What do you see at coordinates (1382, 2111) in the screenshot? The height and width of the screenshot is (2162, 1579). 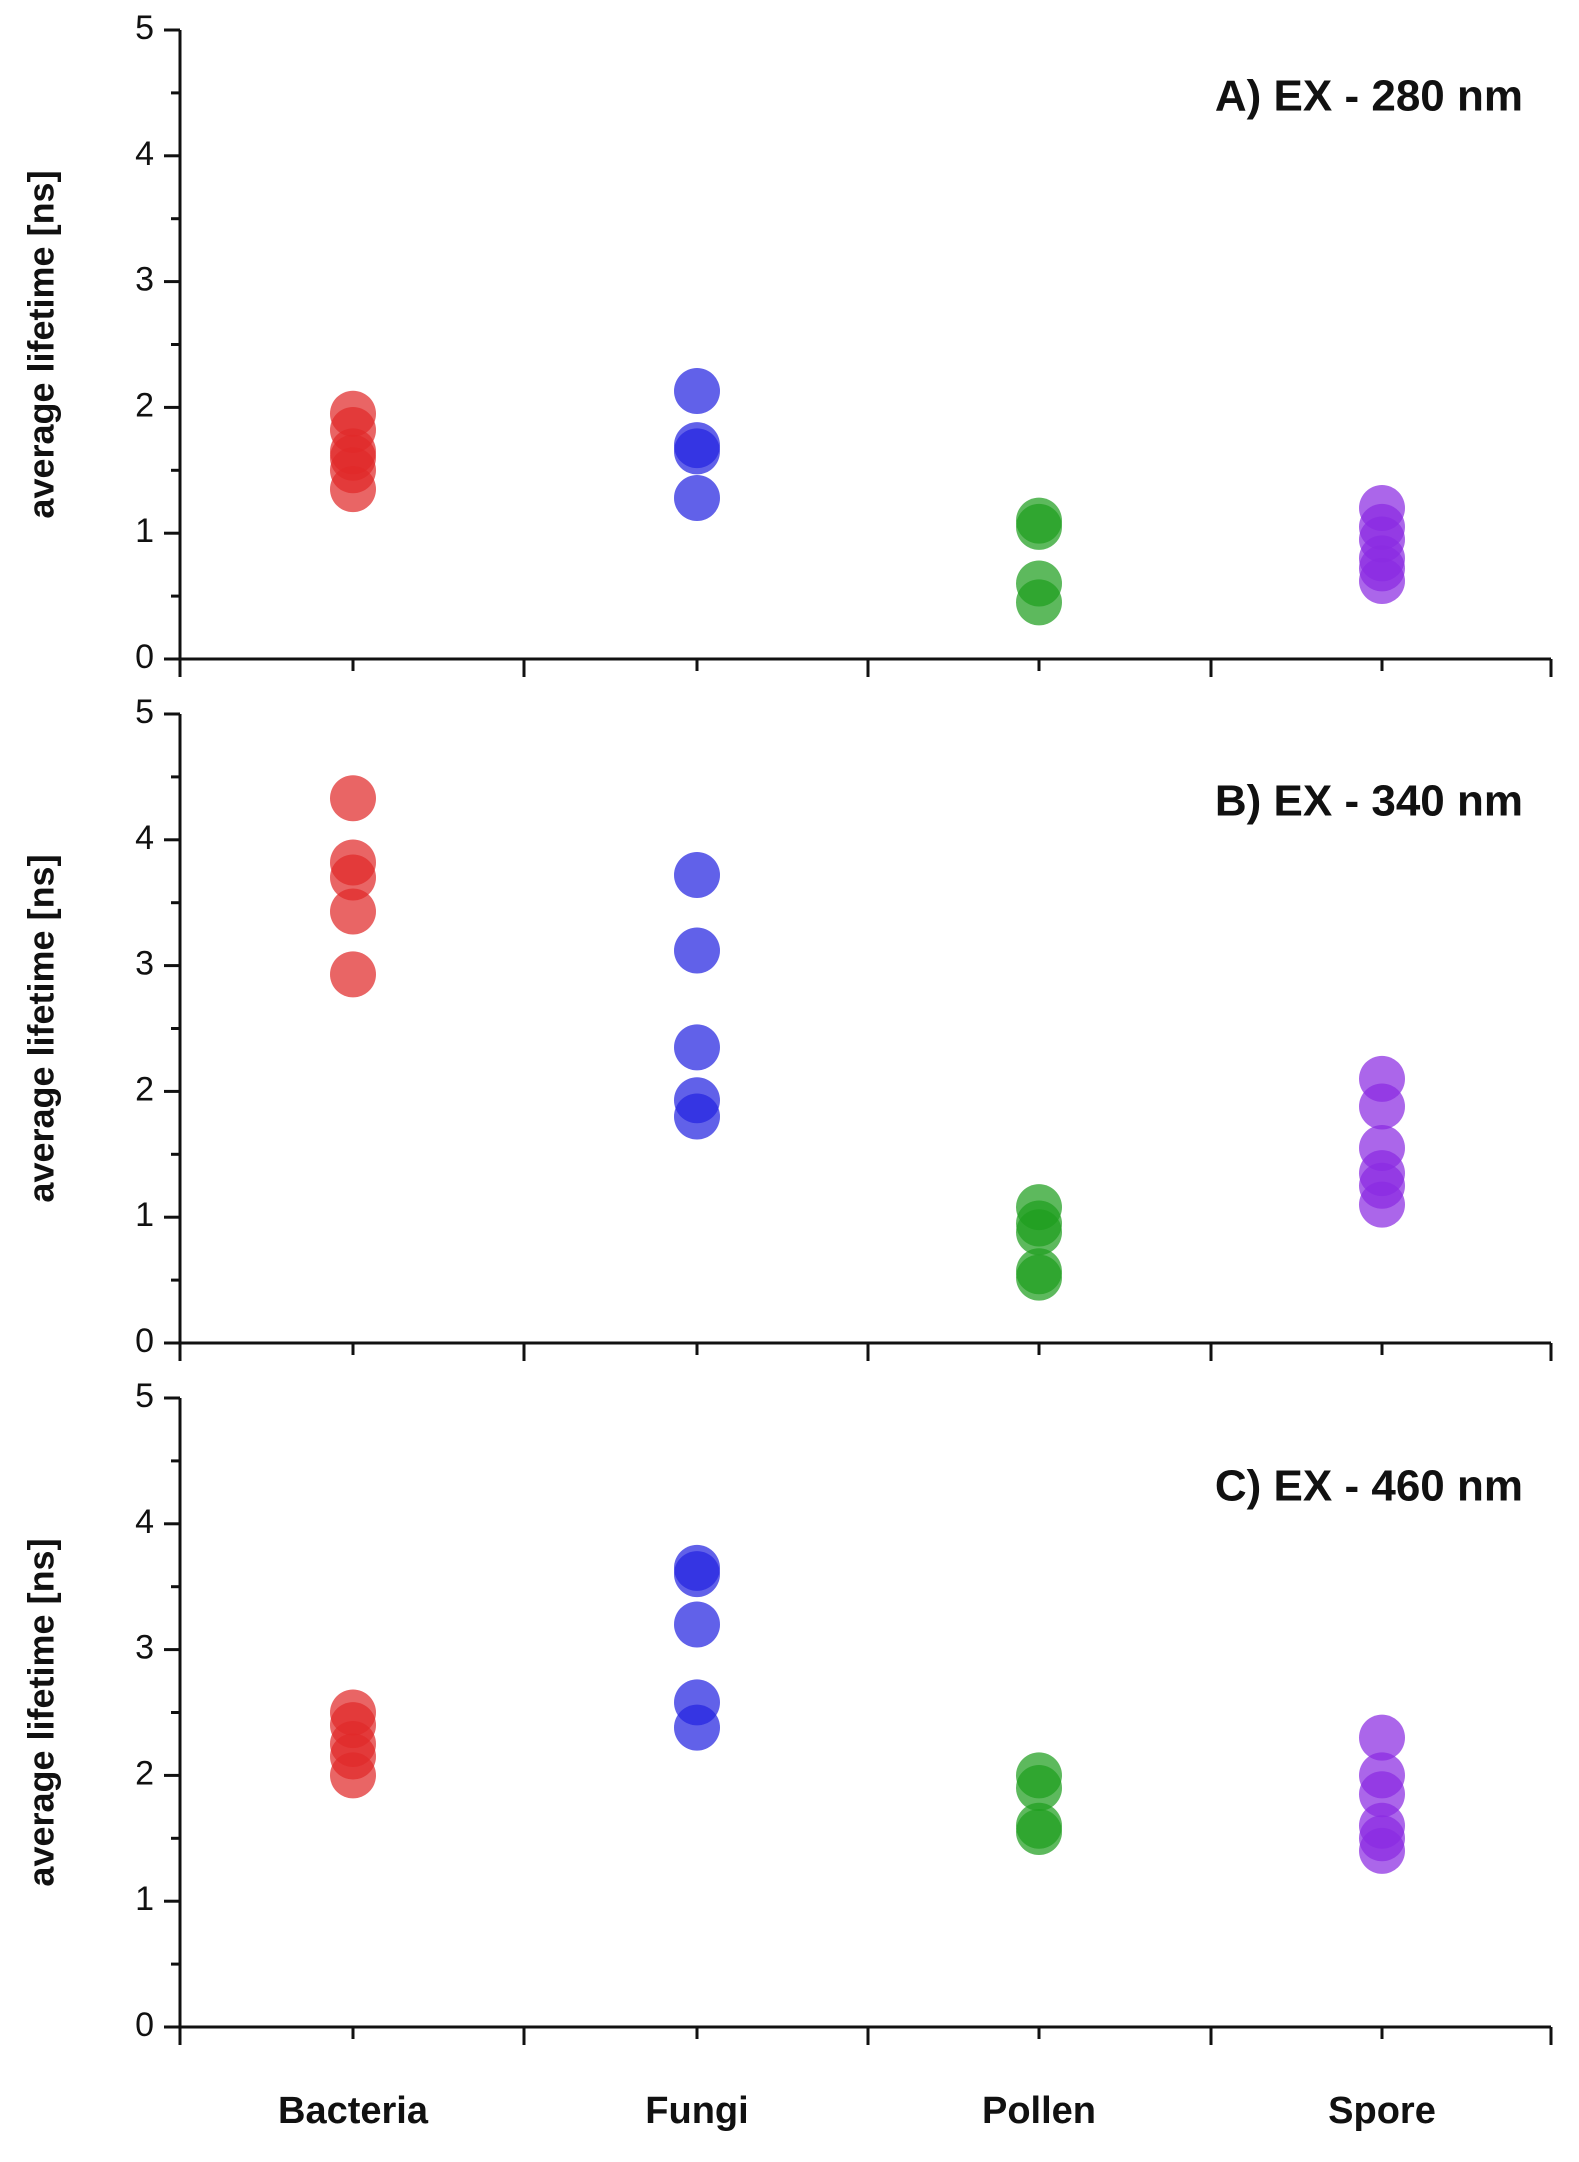 I see `category-label: Spore` at bounding box center [1382, 2111].